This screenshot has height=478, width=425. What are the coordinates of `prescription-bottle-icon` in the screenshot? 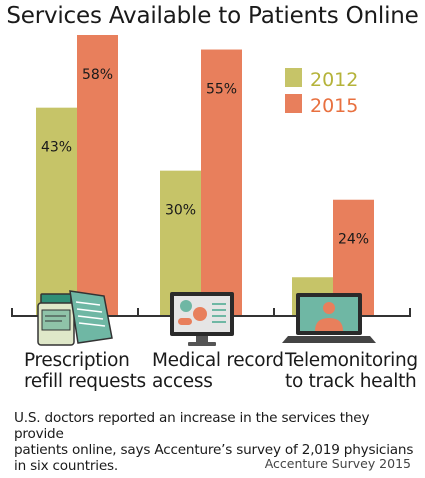 It's located at (75, 318).